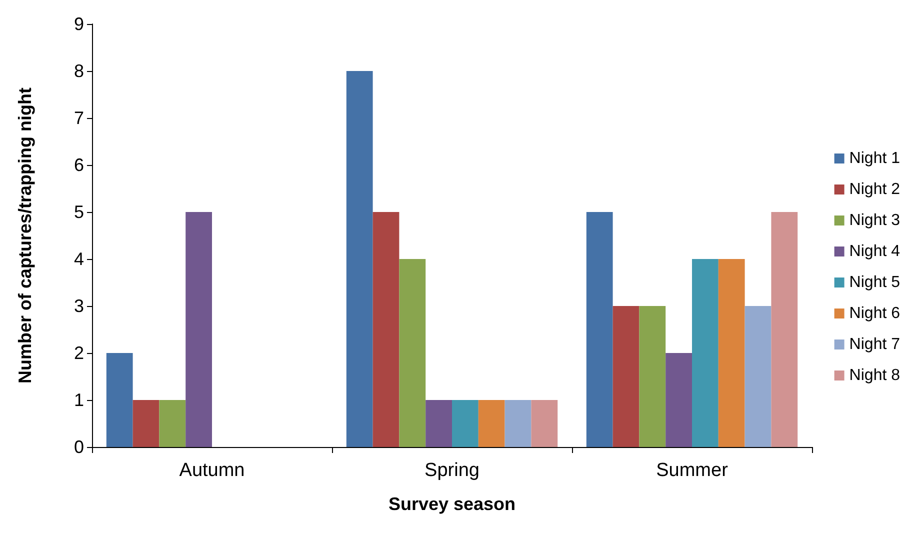 The image size is (915, 534). I want to click on y-tick-label: 7, so click(79, 118).